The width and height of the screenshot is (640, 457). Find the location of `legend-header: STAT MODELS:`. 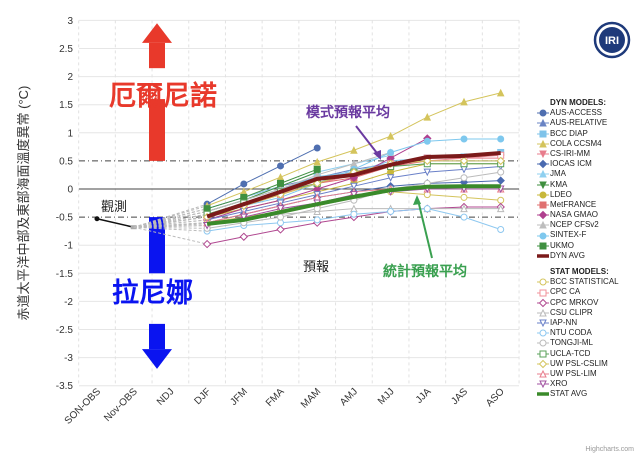

legend-header: STAT MODELS: is located at coordinates (579, 272).